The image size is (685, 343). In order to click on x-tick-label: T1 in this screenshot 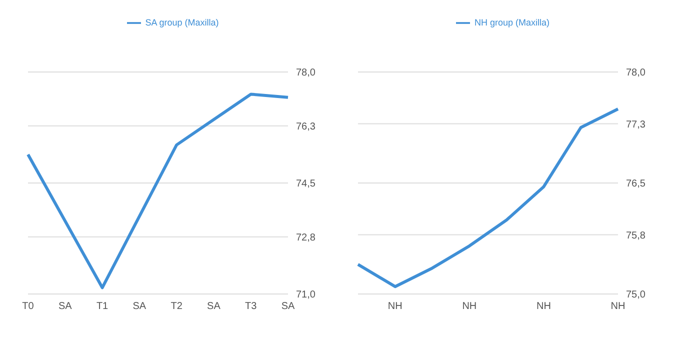, I will do `click(102, 306)`.